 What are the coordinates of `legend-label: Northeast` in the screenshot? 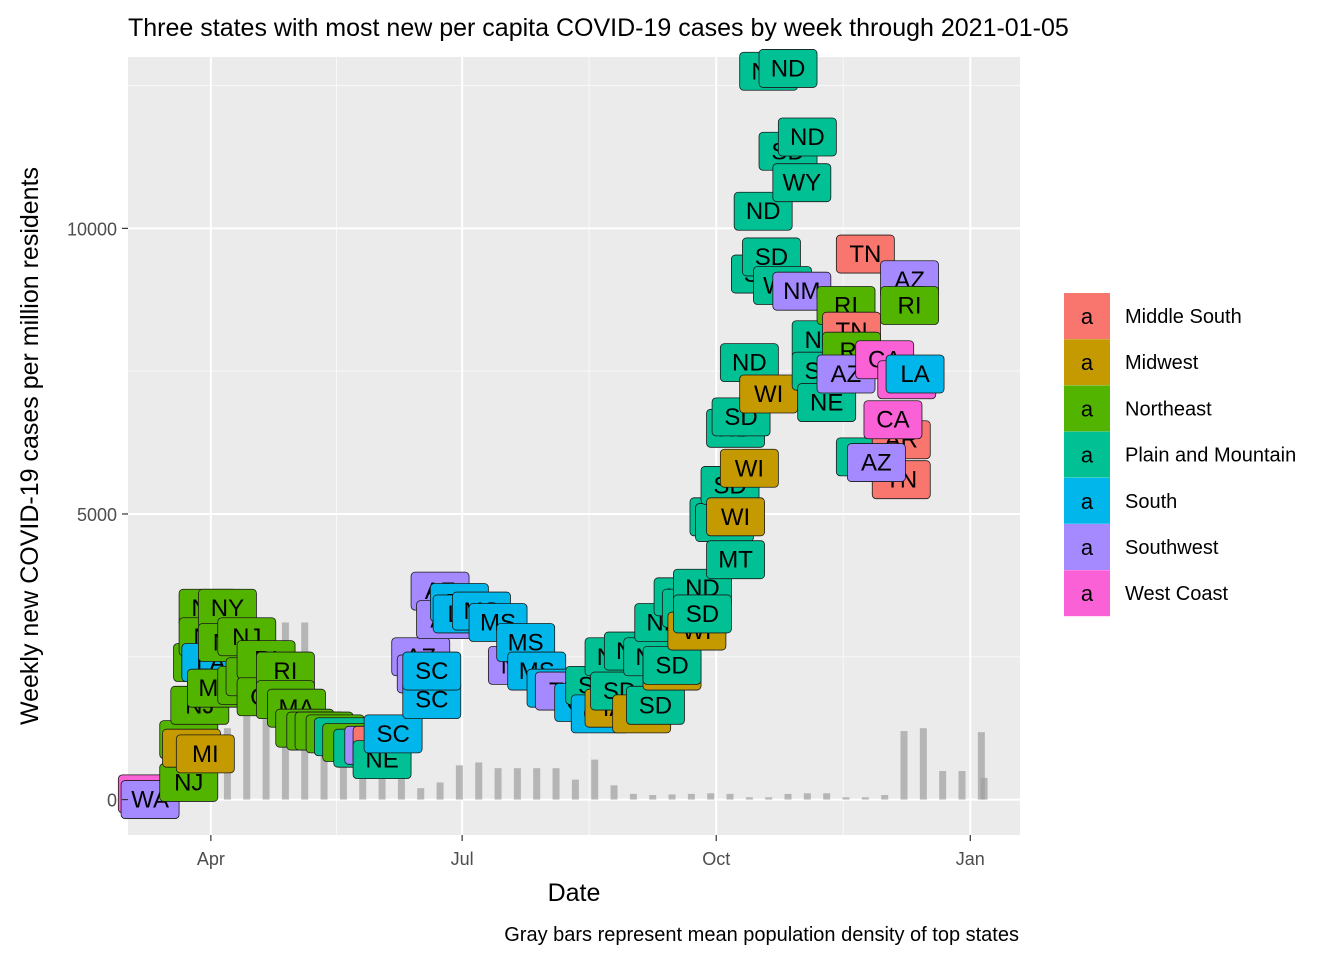 It's located at (1168, 409).